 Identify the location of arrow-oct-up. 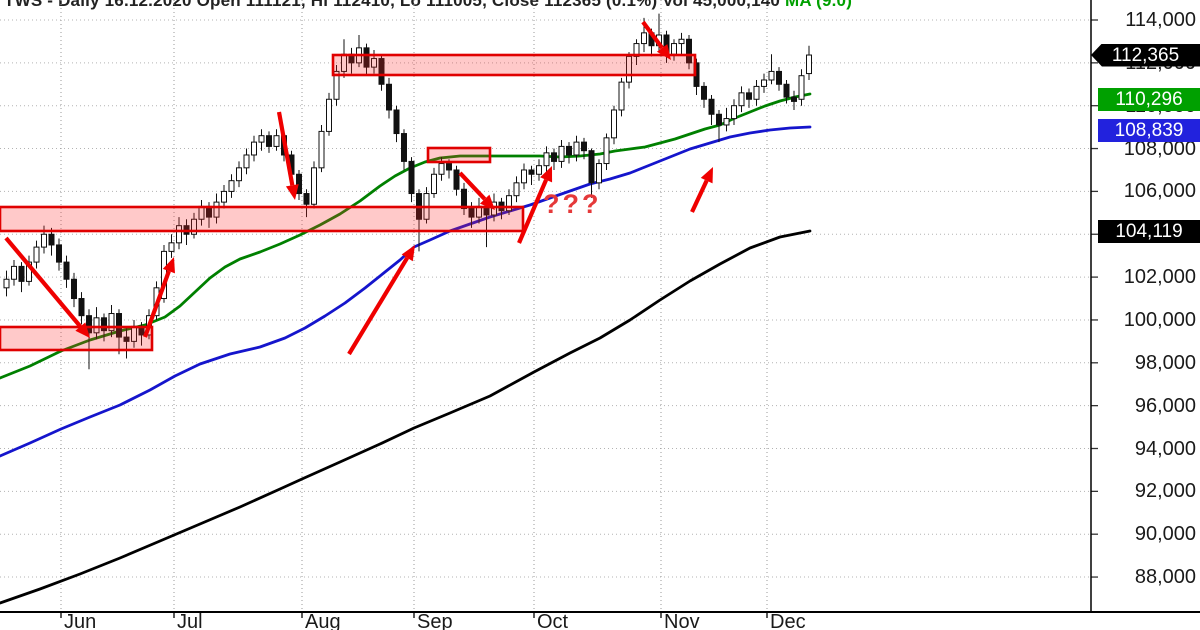
(533, 211).